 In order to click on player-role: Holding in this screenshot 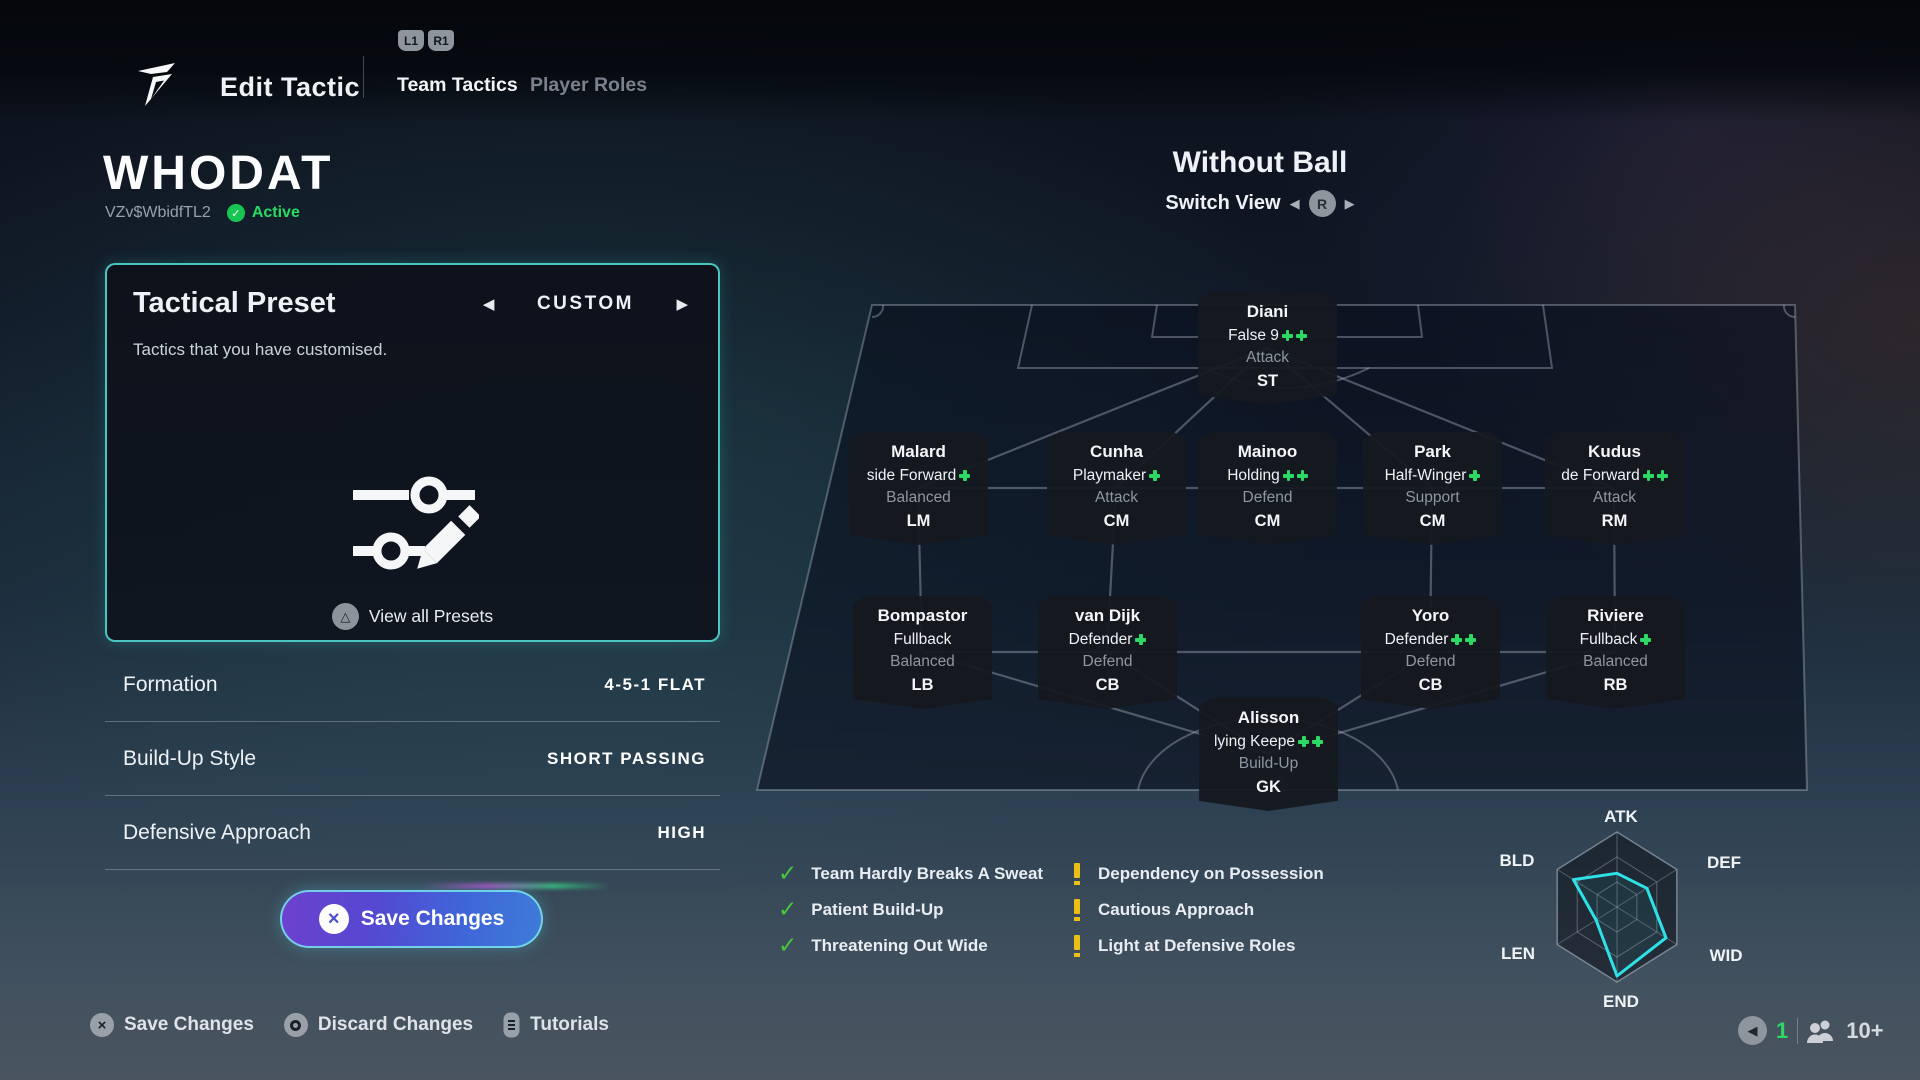, I will do `click(1267, 476)`.